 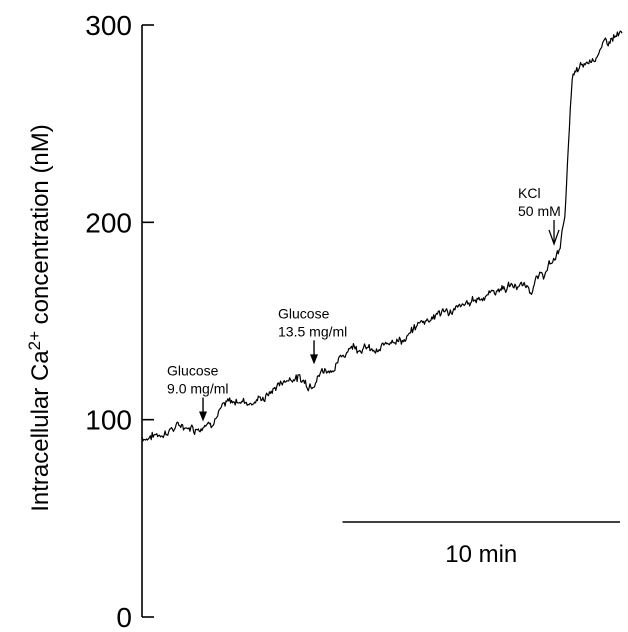 I want to click on annotation-detail: 13.5 mg/ml, so click(x=312, y=331).